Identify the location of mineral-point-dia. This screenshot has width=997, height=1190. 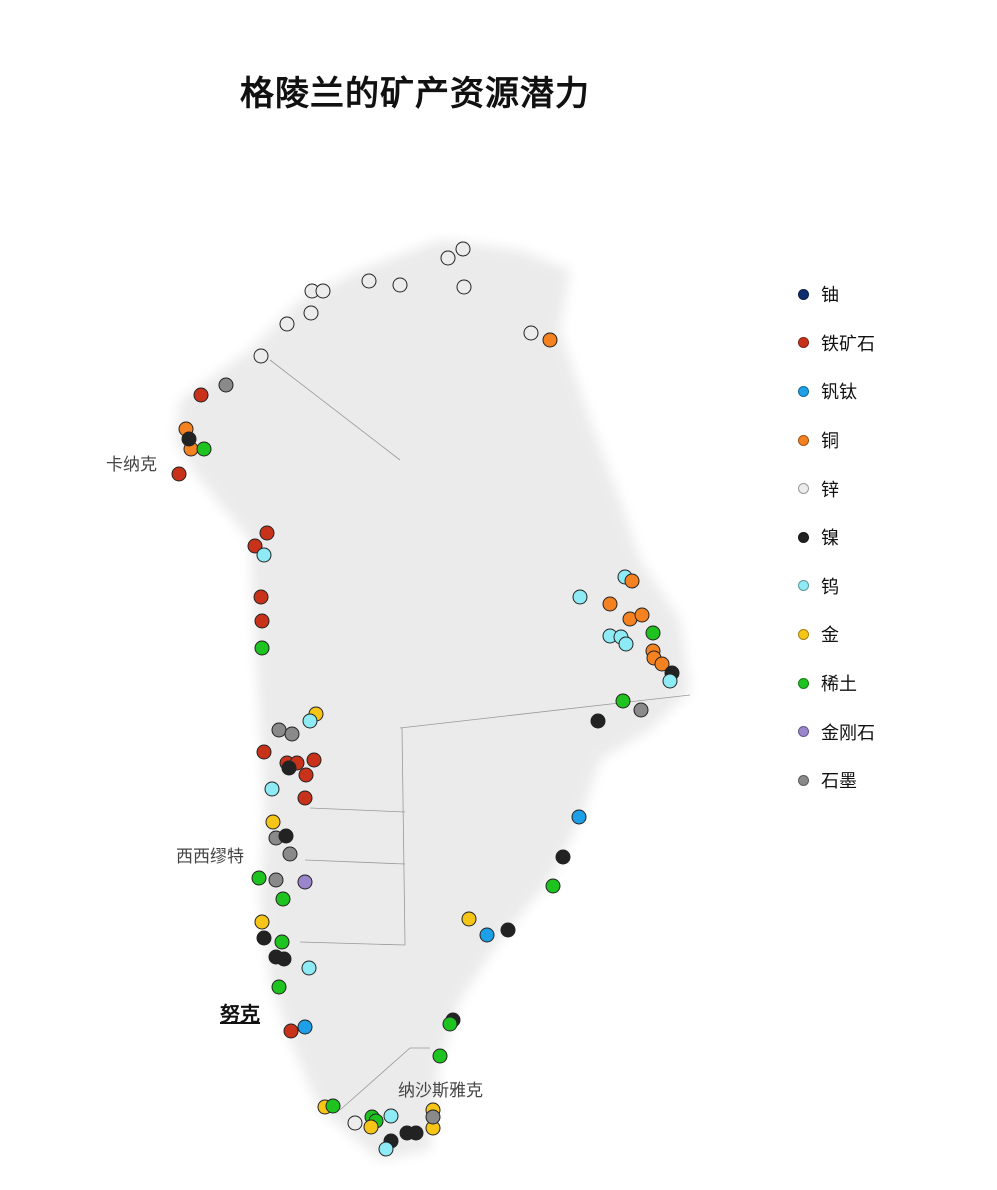
(305, 882).